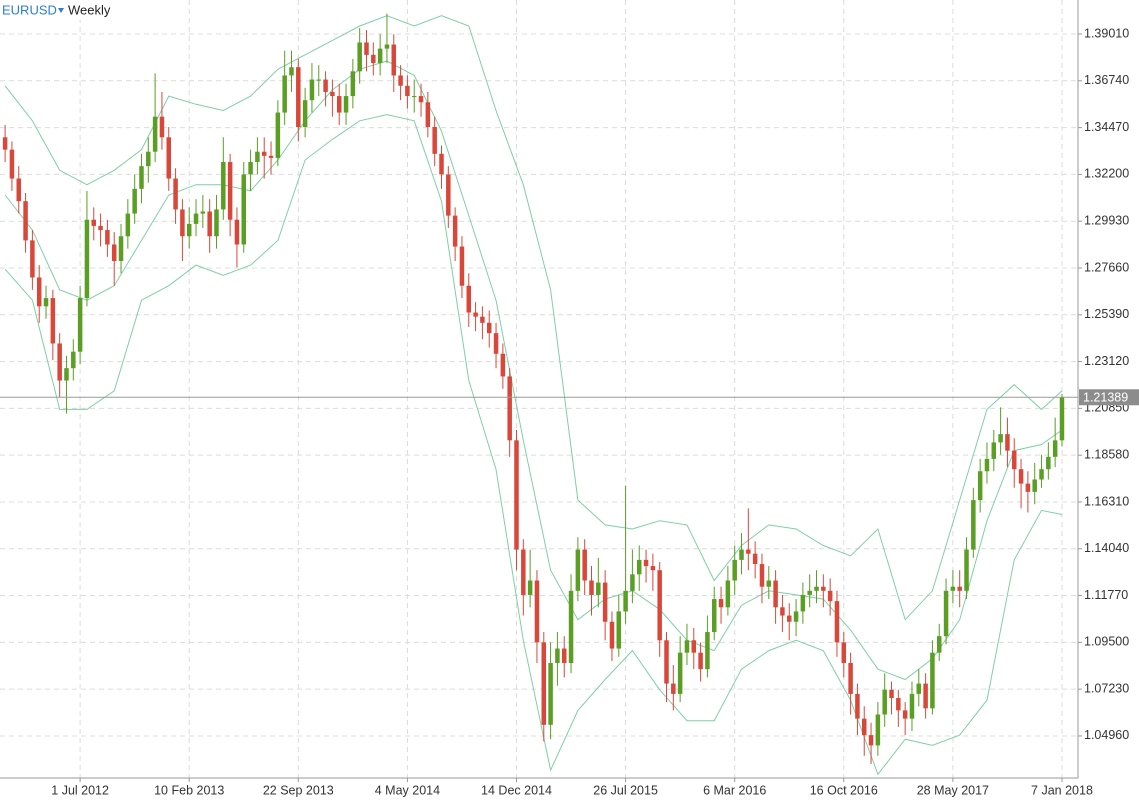 Image resolution: width=1139 pixels, height=800 pixels. I want to click on y-tick-label: 1.34470, so click(1106, 127).